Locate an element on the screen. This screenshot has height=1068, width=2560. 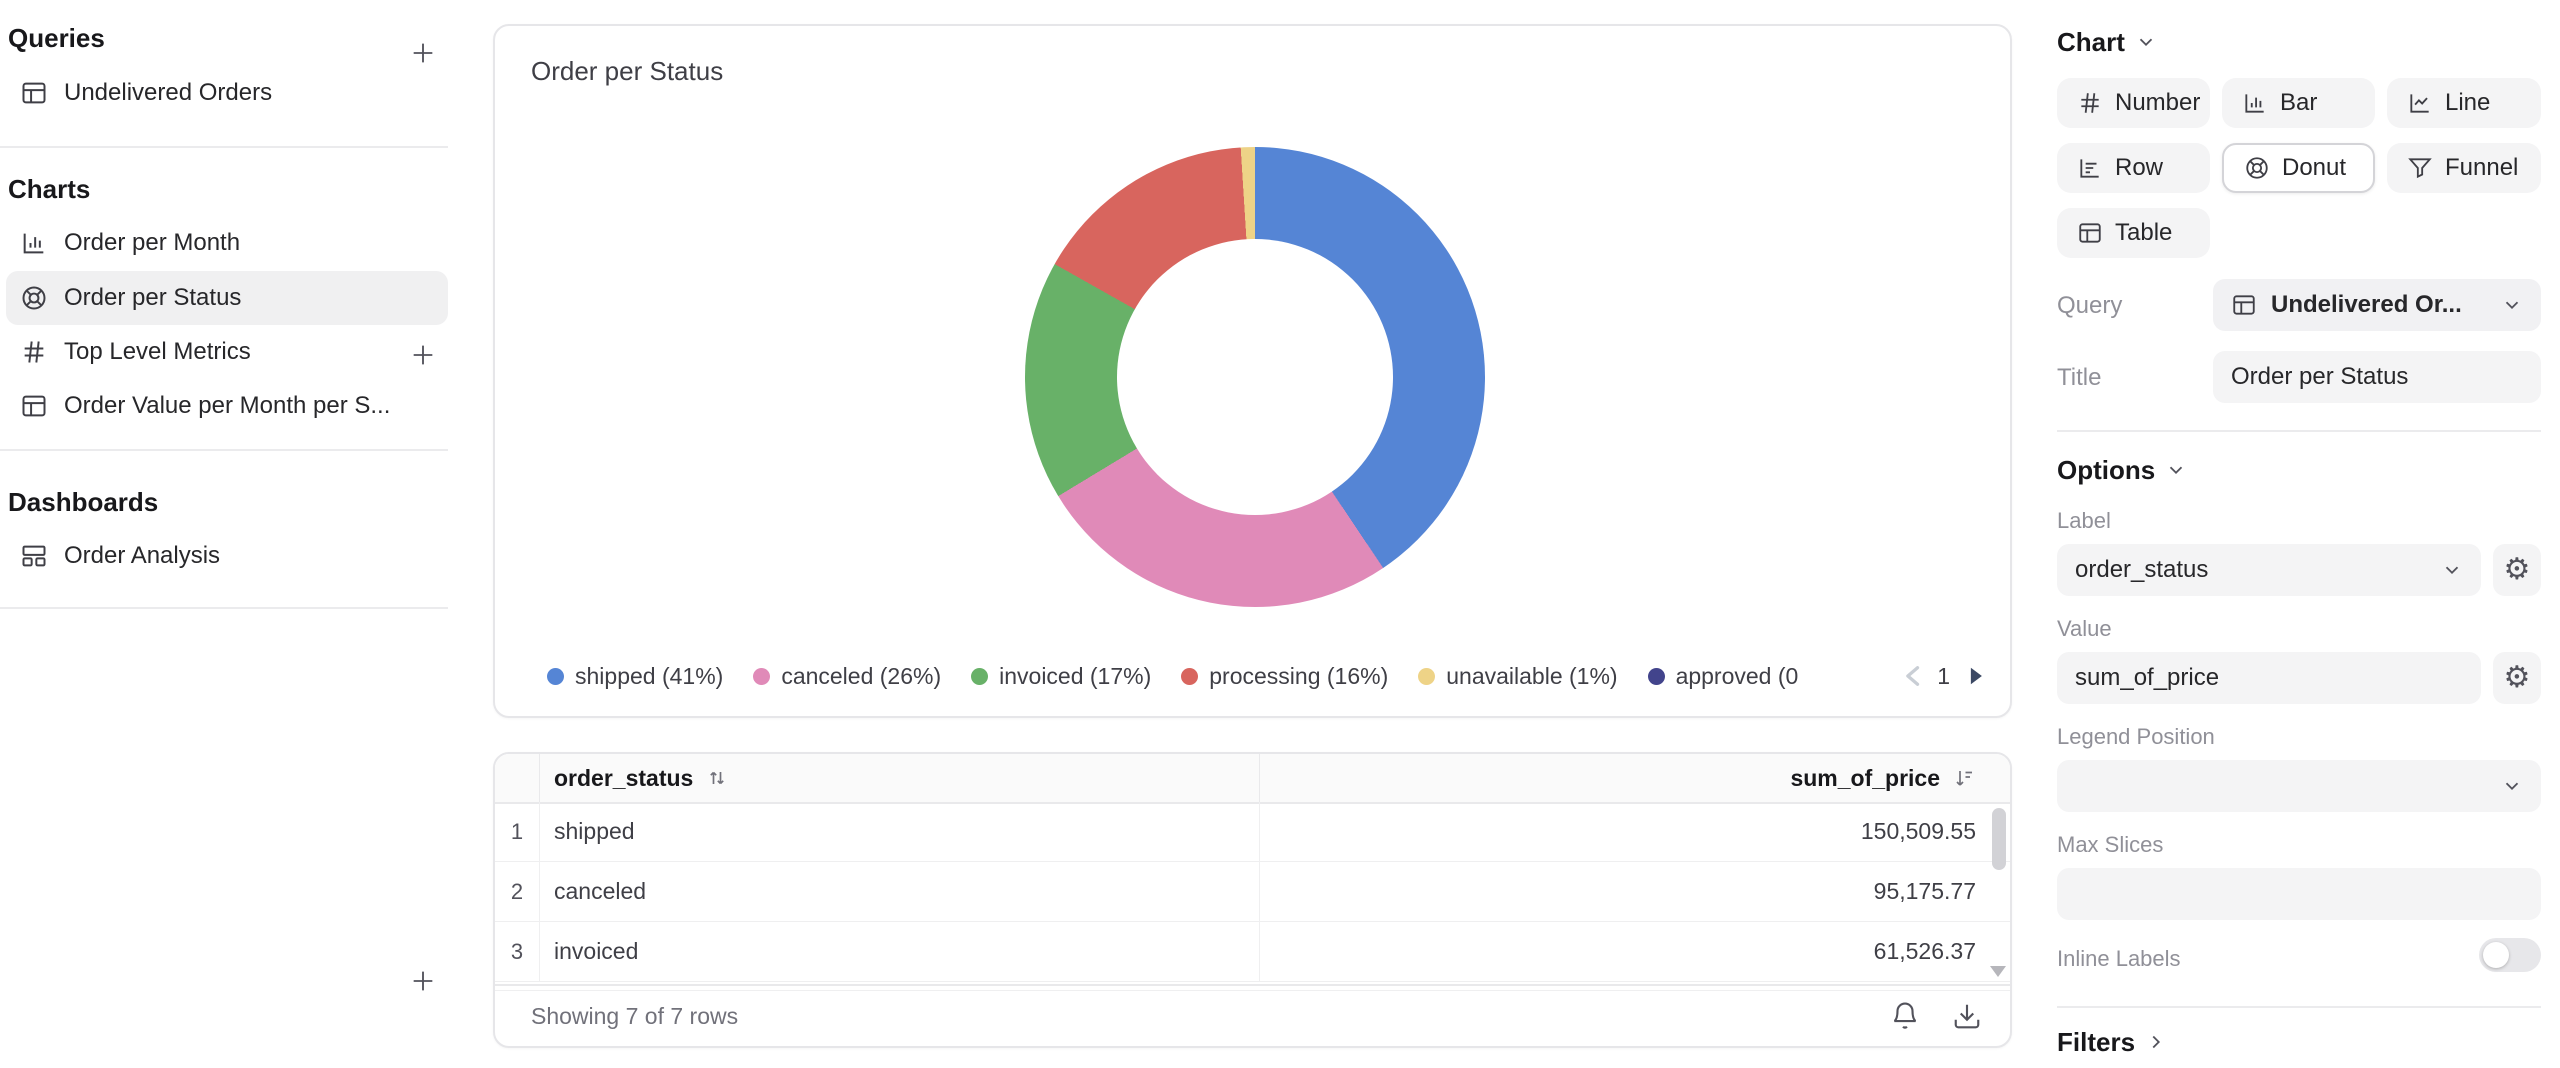
filters-section-toggle: Filters is located at coordinates (2112, 1042).